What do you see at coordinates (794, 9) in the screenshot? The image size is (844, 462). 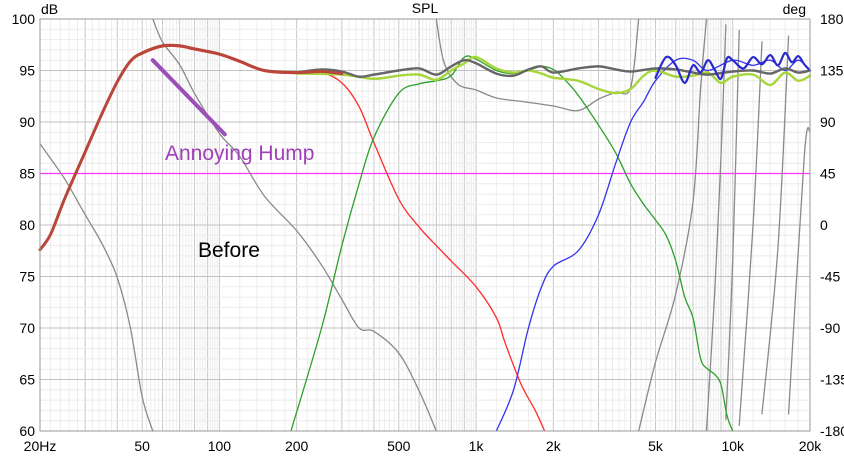 I see `y-right-unit: deg` at bounding box center [794, 9].